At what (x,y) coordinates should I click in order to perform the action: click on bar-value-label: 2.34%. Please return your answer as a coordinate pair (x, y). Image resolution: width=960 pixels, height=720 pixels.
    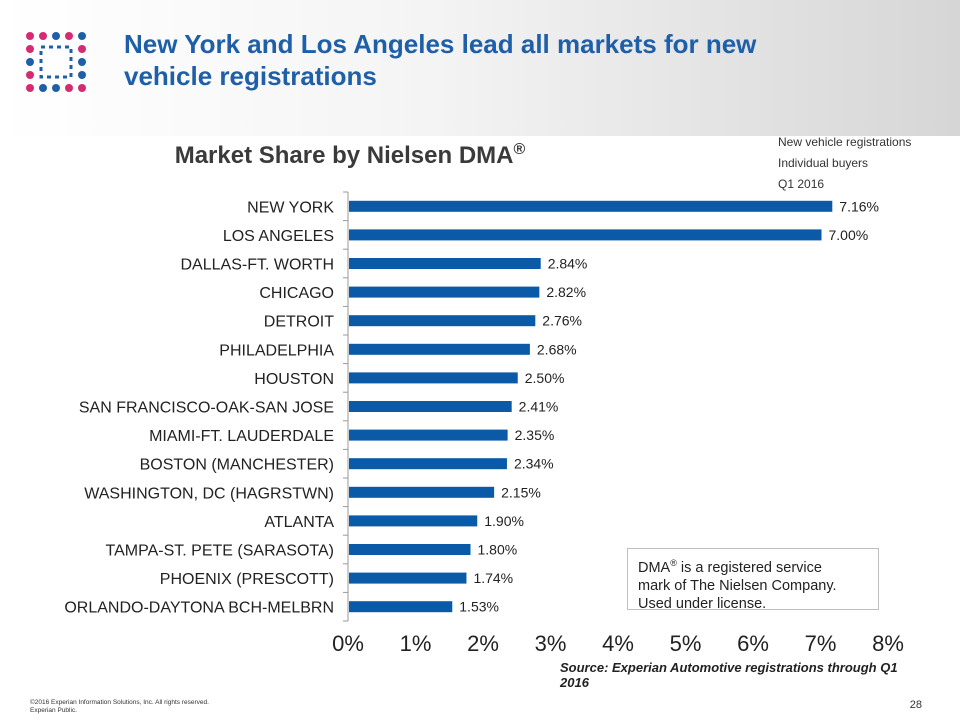
    Looking at the image, I should click on (534, 464).